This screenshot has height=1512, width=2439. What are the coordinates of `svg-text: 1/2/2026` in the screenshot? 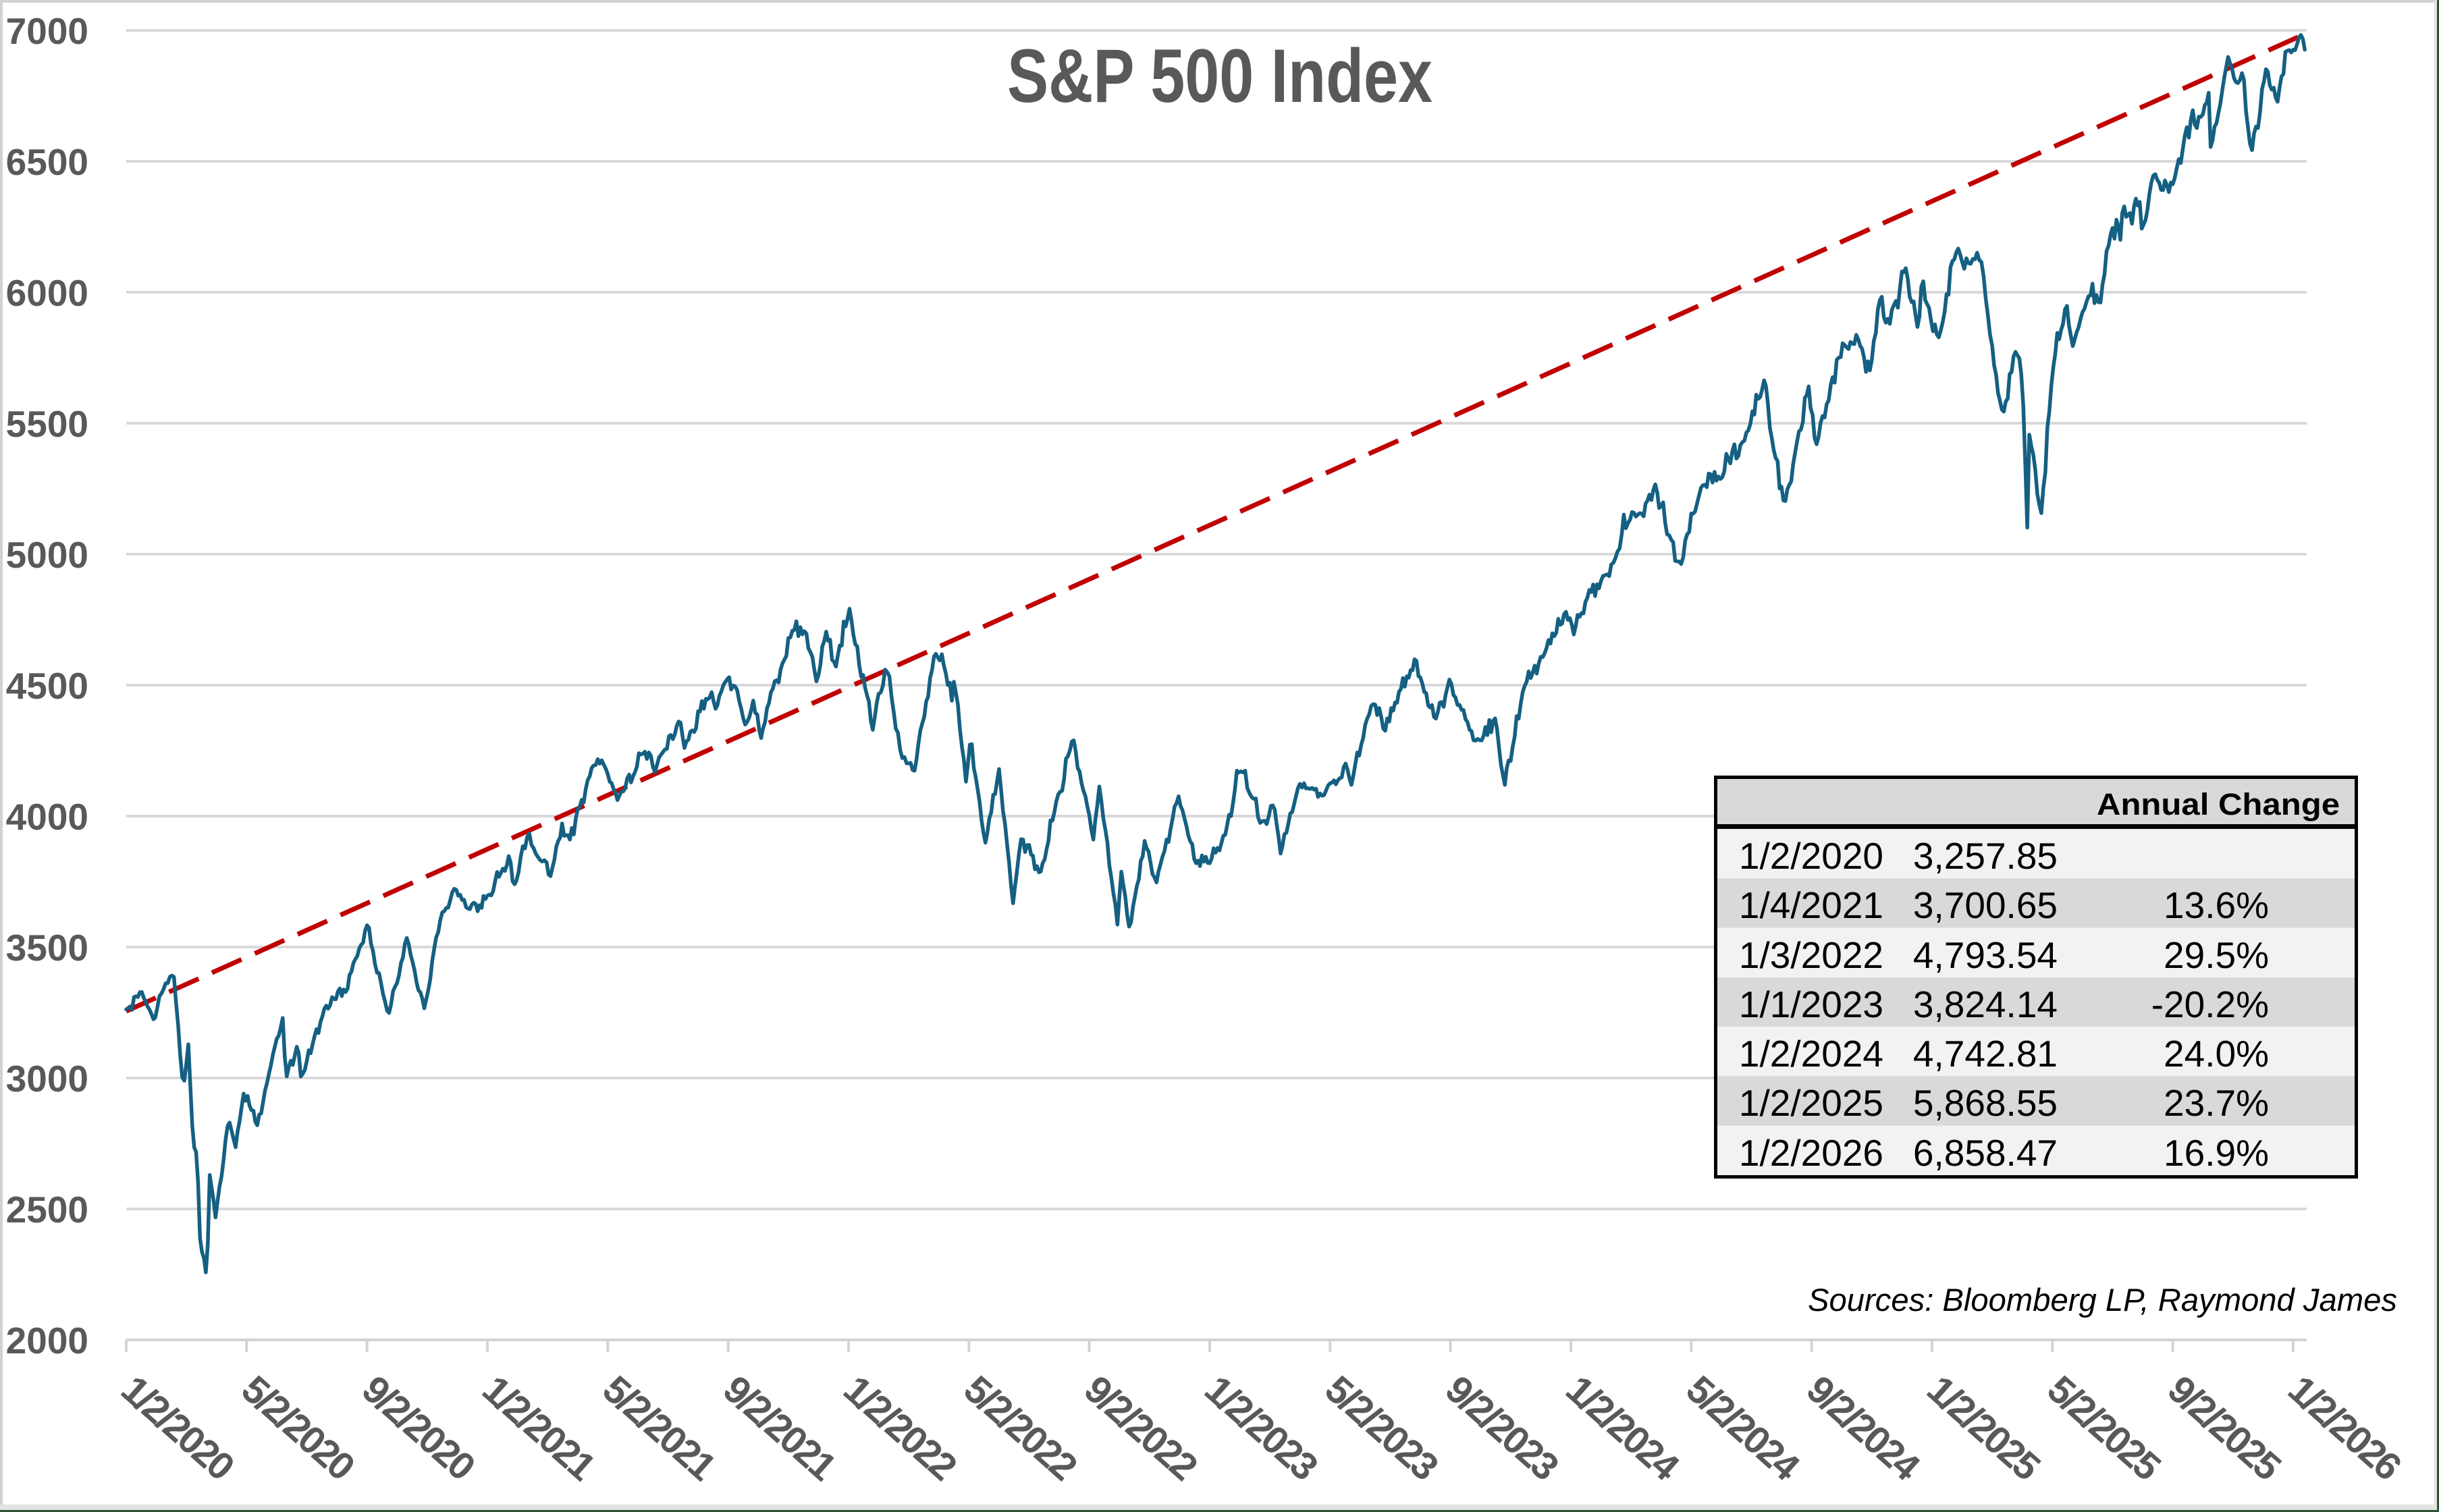 It's located at (1811, 1153).